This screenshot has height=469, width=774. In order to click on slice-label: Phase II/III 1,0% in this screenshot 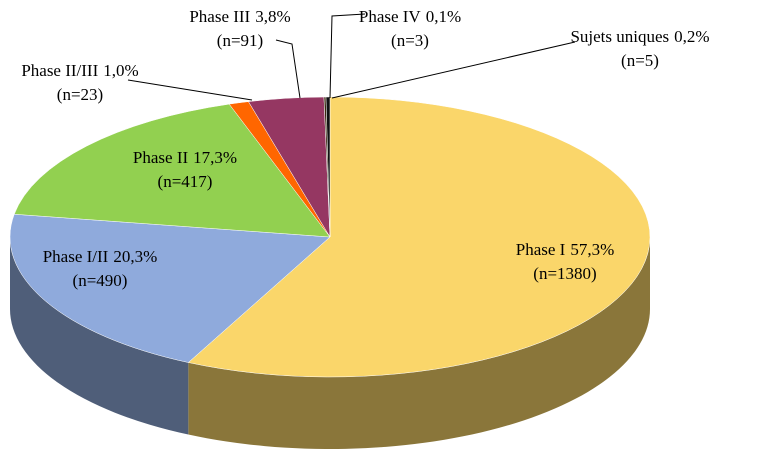, I will do `click(79, 70)`.